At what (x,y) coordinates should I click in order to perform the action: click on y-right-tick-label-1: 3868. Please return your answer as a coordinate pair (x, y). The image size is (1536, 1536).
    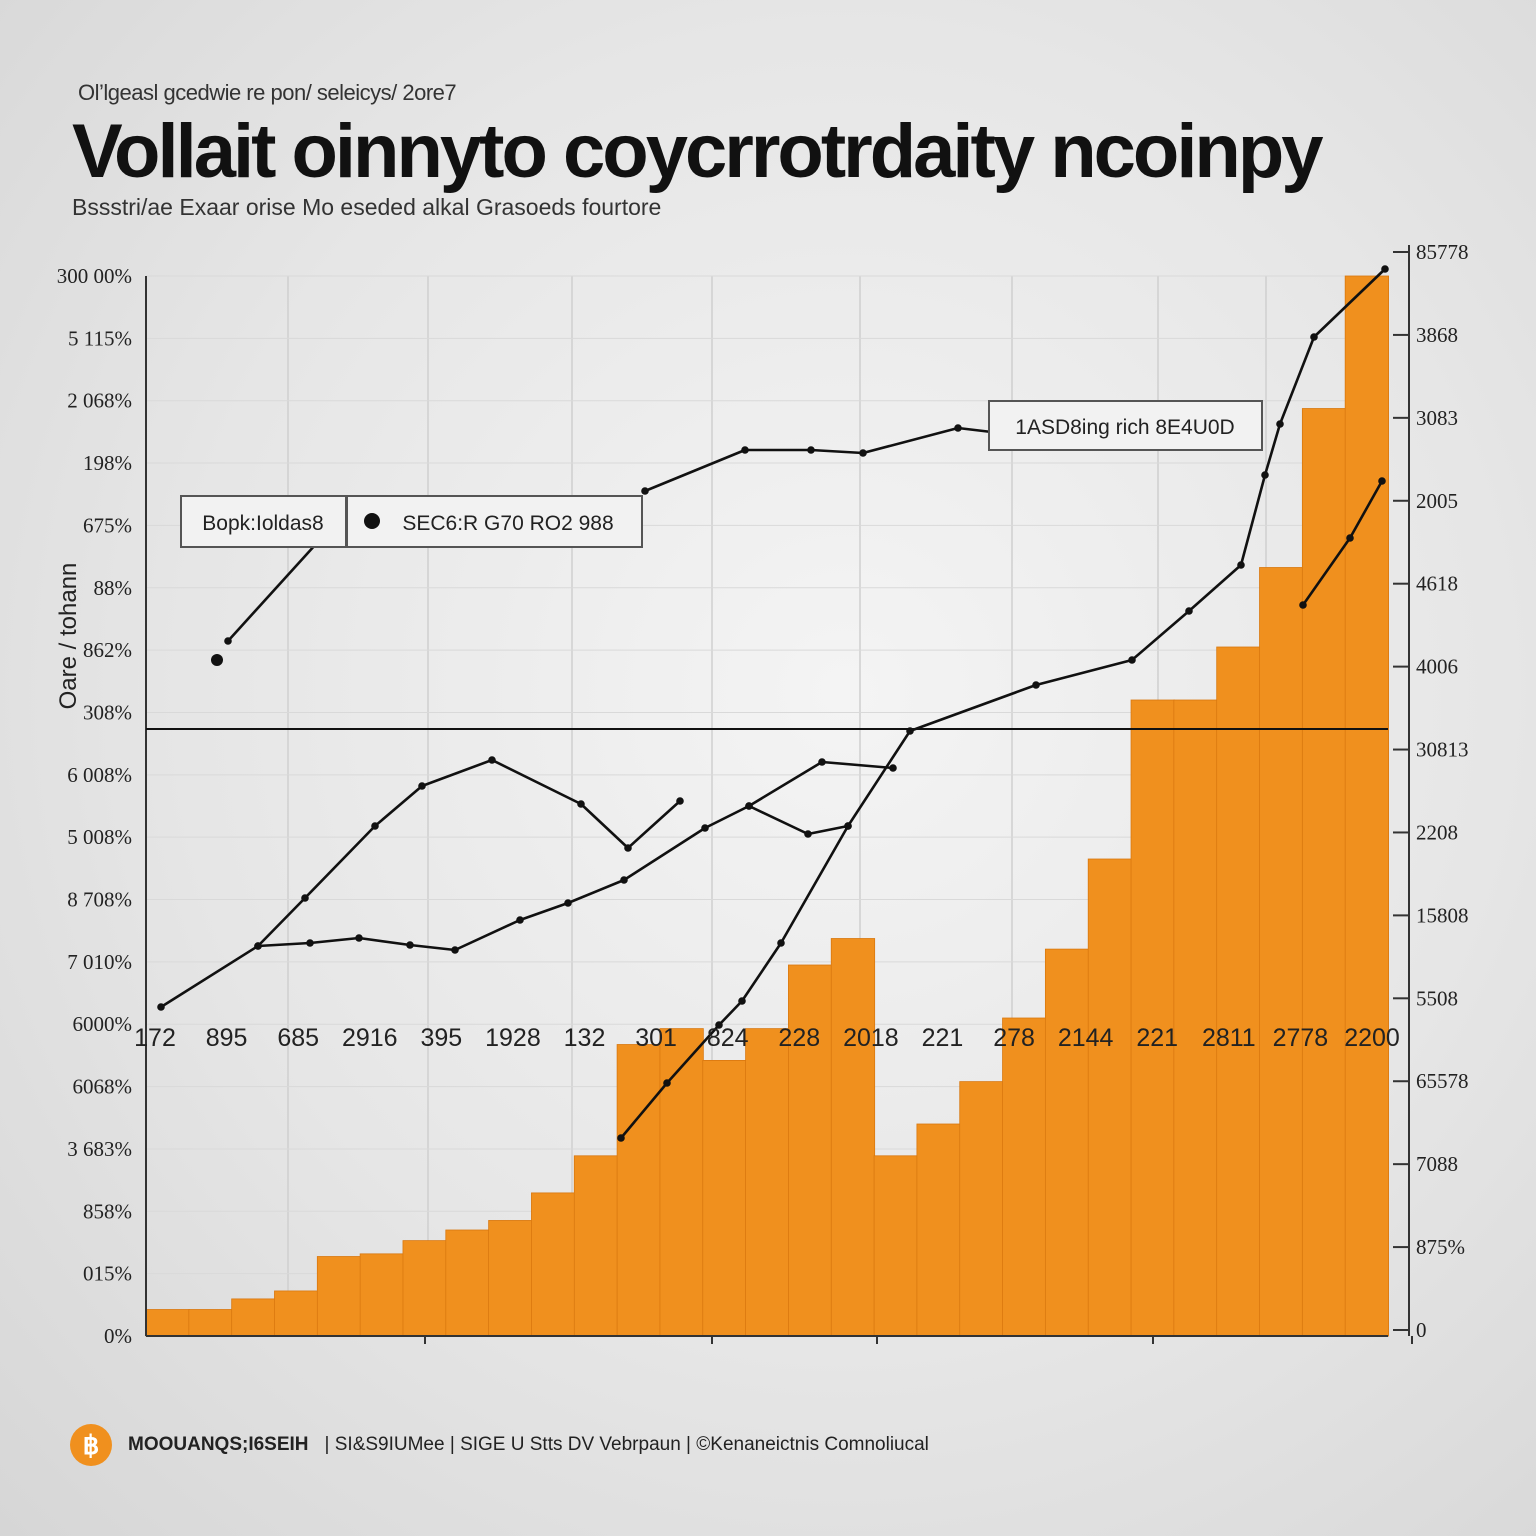
    Looking at the image, I should click on (1437, 335).